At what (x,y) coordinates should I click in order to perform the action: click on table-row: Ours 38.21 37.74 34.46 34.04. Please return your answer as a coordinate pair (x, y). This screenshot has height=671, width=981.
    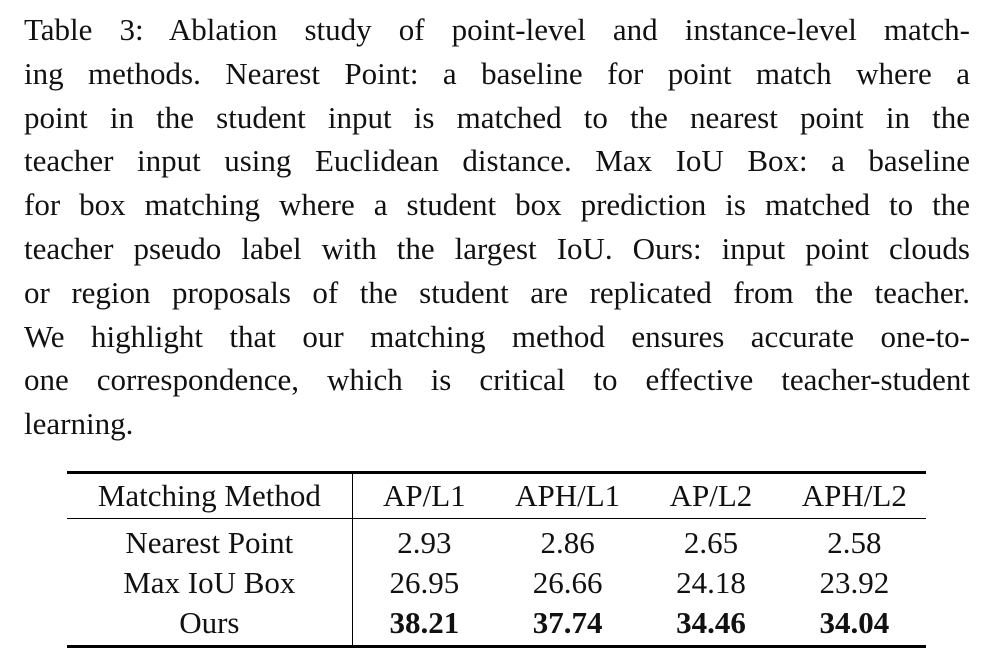
    Looking at the image, I should click on (496, 625).